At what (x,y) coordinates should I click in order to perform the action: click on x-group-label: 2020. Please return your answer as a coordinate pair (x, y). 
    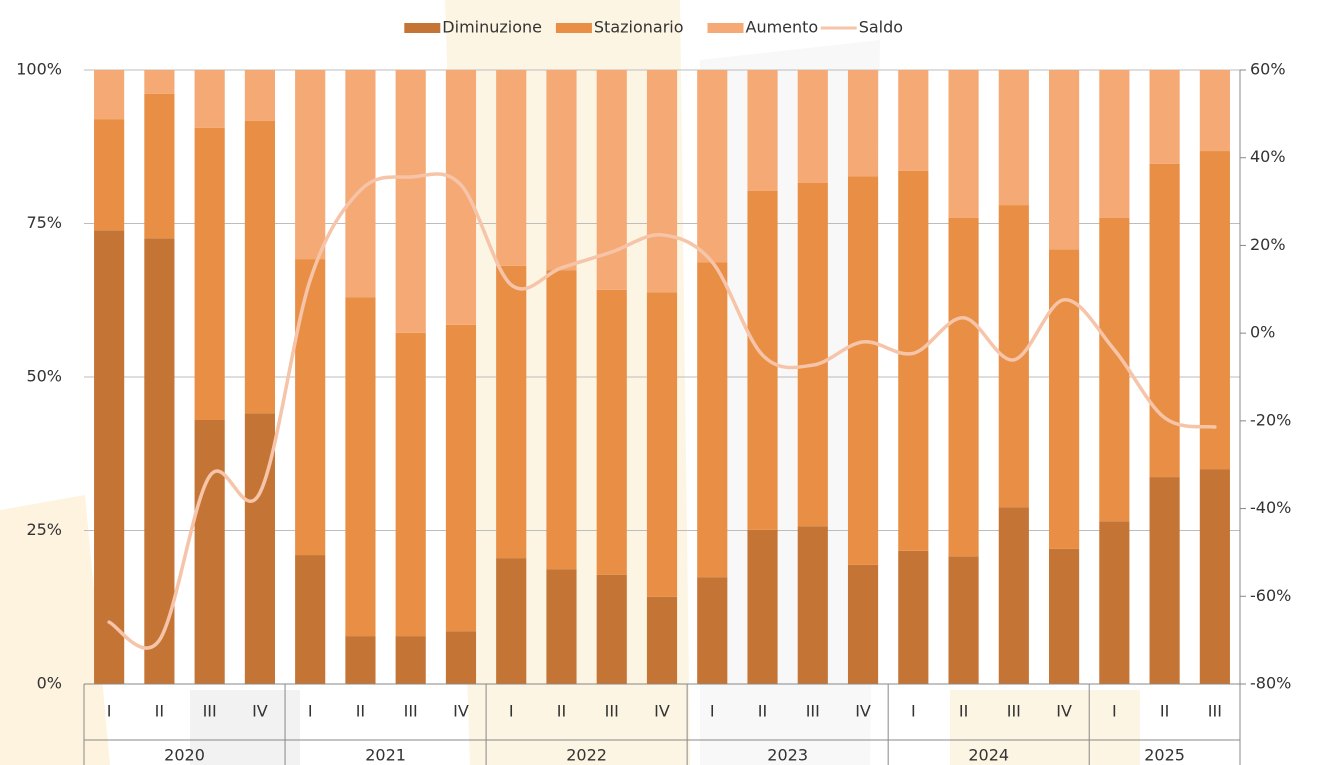
    Looking at the image, I should click on (184, 755).